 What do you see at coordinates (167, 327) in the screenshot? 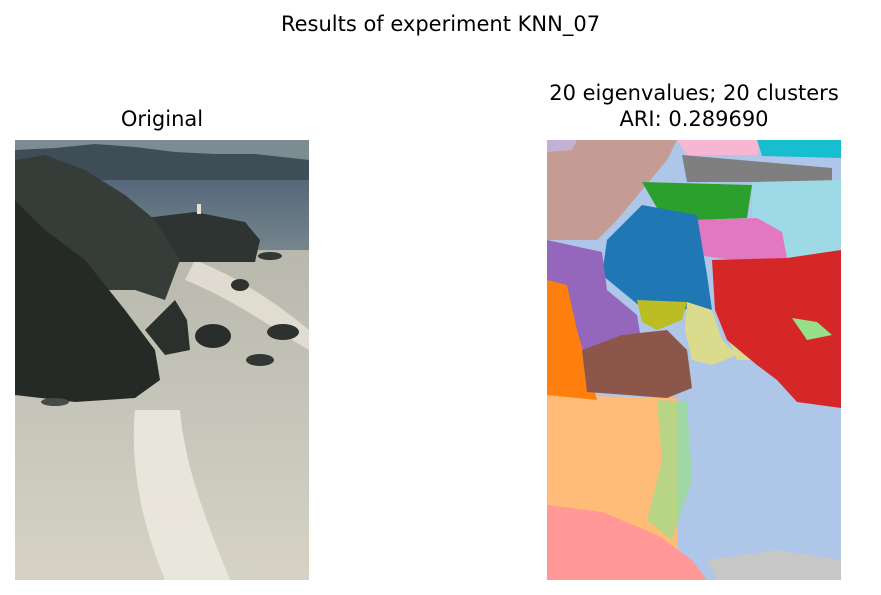
I see `sea-stack` at bounding box center [167, 327].